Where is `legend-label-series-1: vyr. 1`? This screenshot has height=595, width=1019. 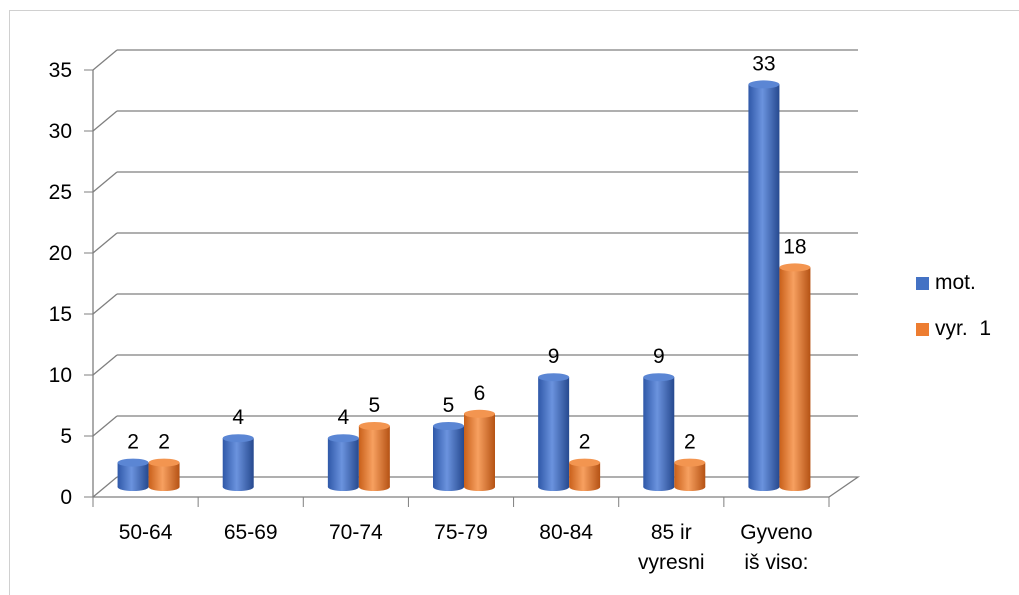 legend-label-series-1: vyr. 1 is located at coordinates (963, 328).